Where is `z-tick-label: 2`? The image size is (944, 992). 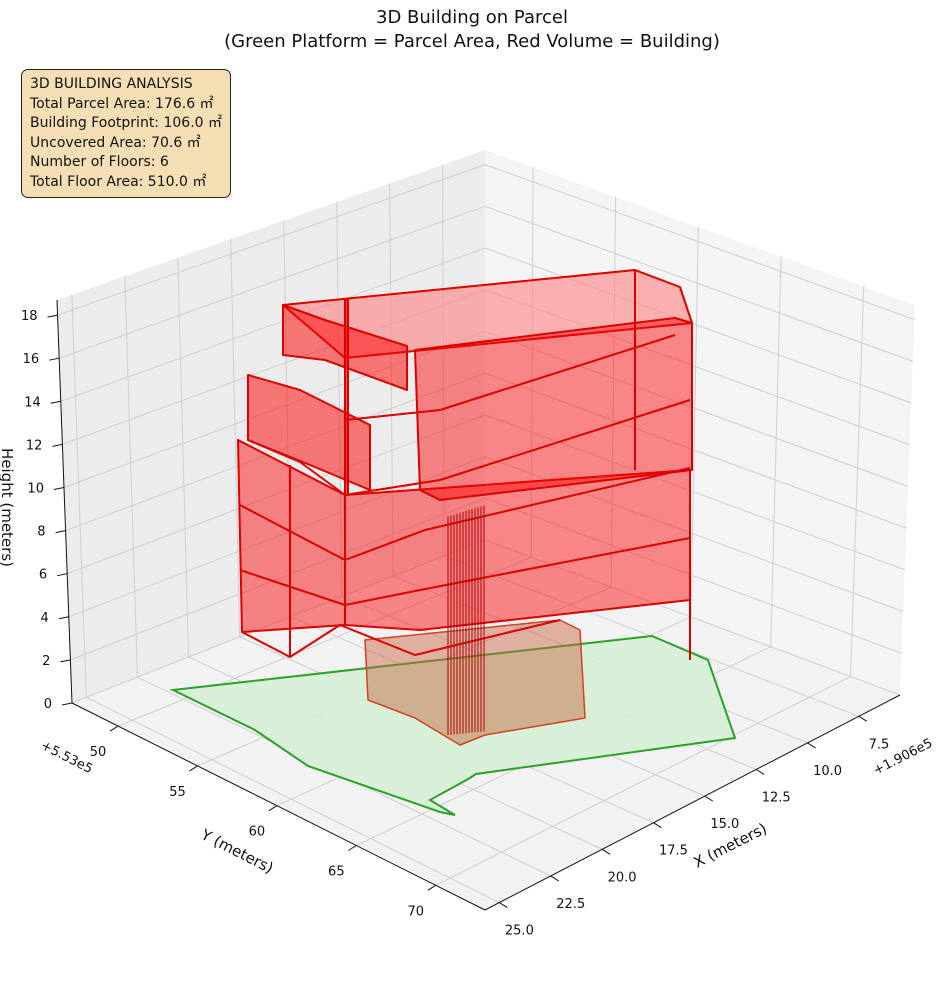 z-tick-label: 2 is located at coordinates (46, 661).